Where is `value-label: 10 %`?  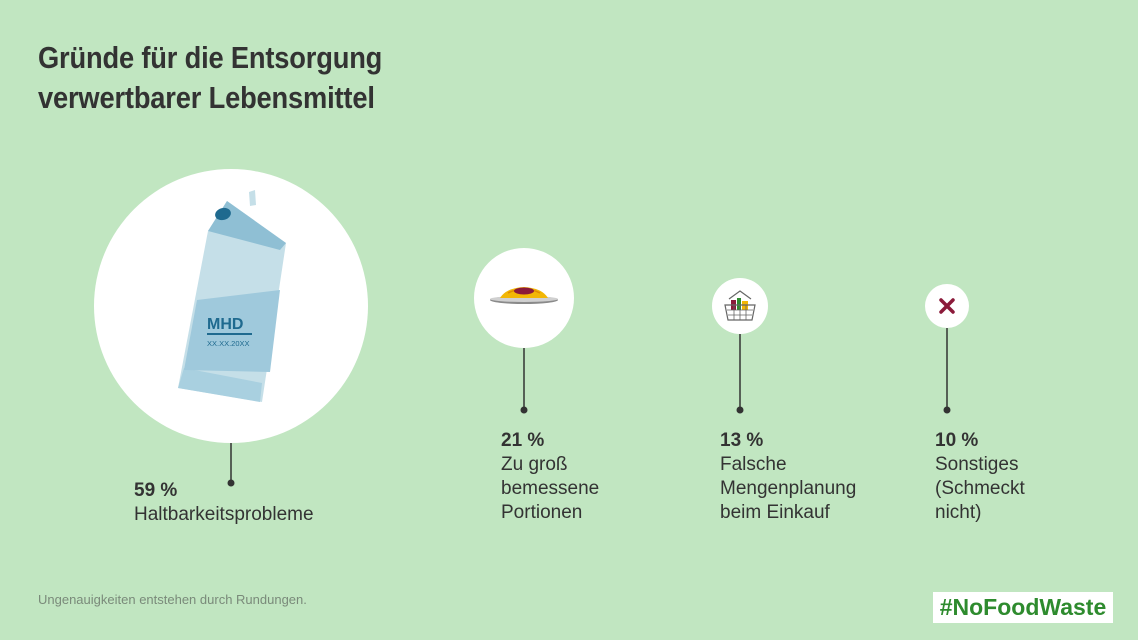
value-label: 10 % is located at coordinates (957, 440).